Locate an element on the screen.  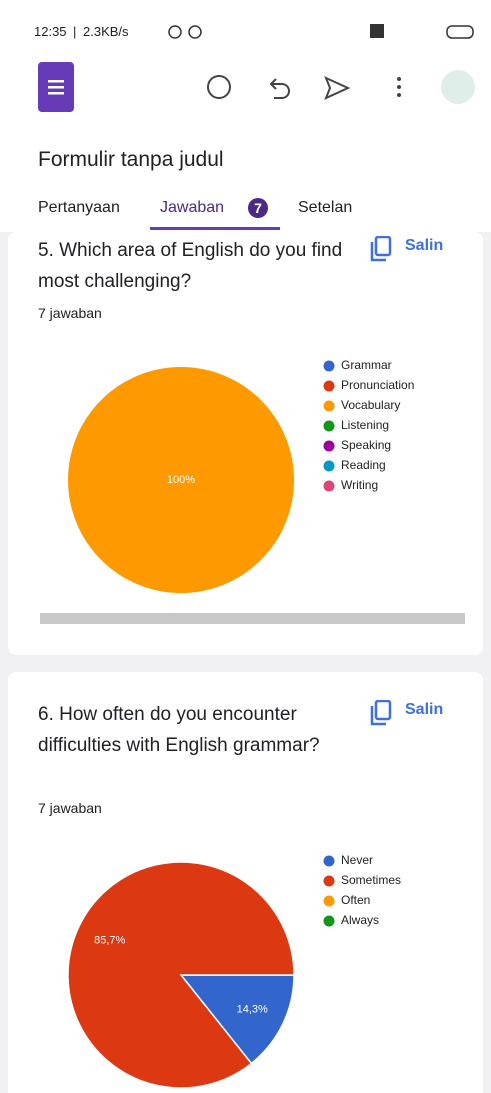
legend-label: Never is located at coordinates (357, 860).